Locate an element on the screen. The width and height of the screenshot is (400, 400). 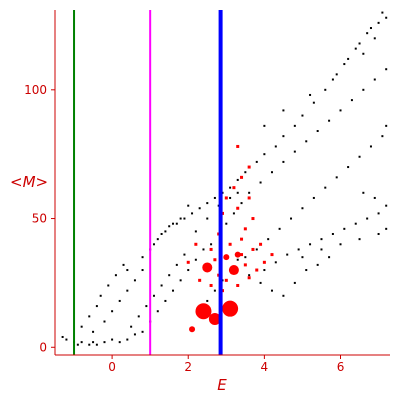
y-tick-label: 50 is located at coordinates (39, 219).